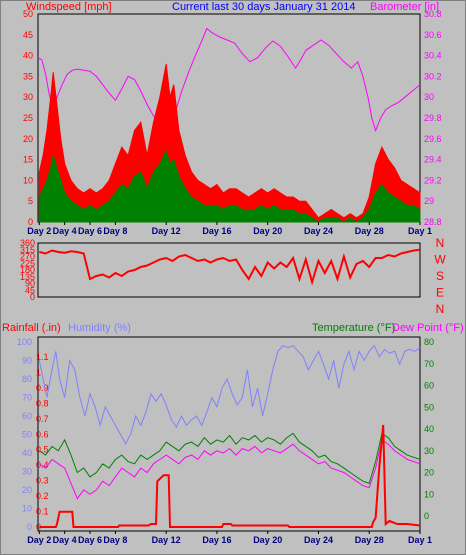  Describe the element at coordinates (42, 434) in the screenshot. I see `y-tick-label: 0.6` at that location.